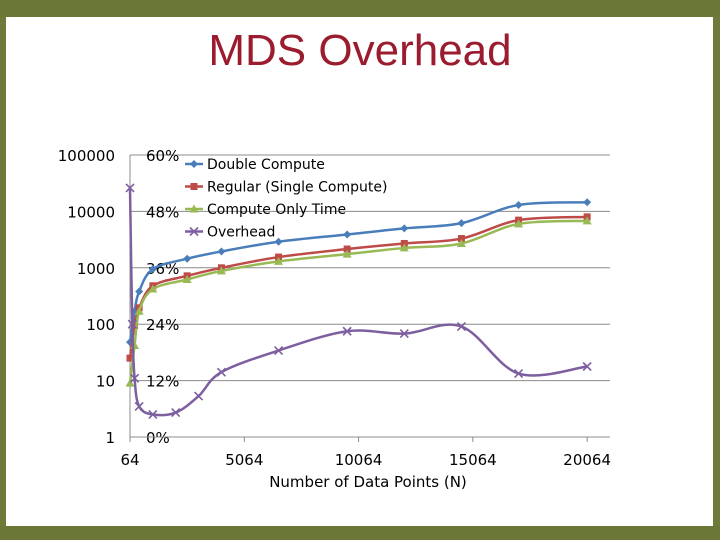 Image resolution: width=720 pixels, height=540 pixels. What do you see at coordinates (162, 382) in the screenshot?
I see `y-right-tick-label: 12%` at bounding box center [162, 382].